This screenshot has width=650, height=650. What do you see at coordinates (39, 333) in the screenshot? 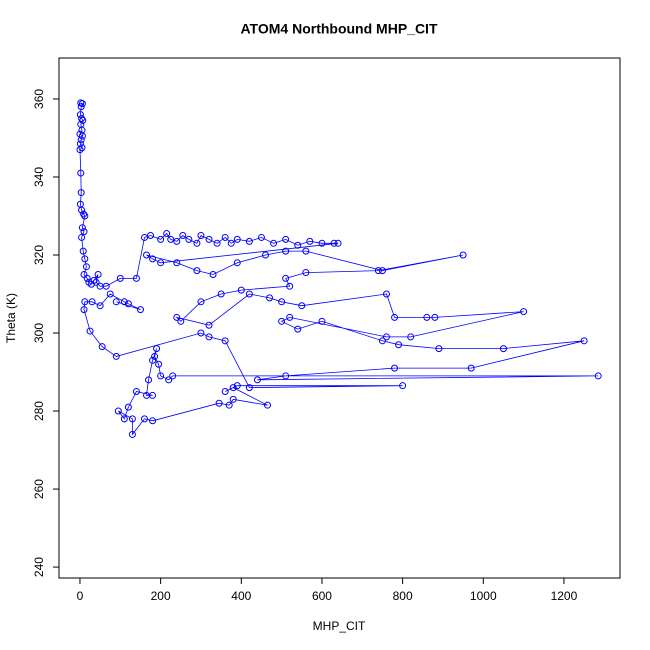
I see `y-tick-label: 300` at bounding box center [39, 333].